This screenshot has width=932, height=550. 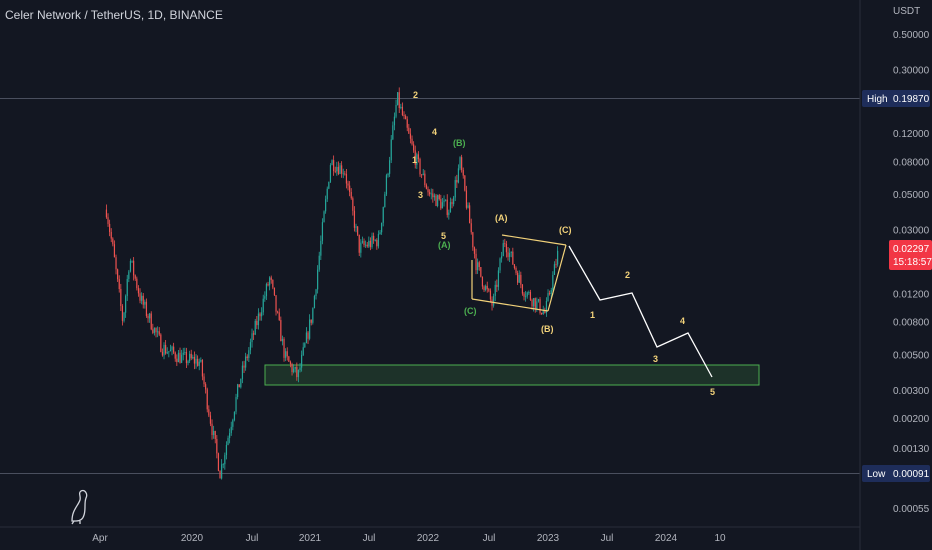 What do you see at coordinates (640, 311) in the screenshot?
I see `projection-path` at bounding box center [640, 311].